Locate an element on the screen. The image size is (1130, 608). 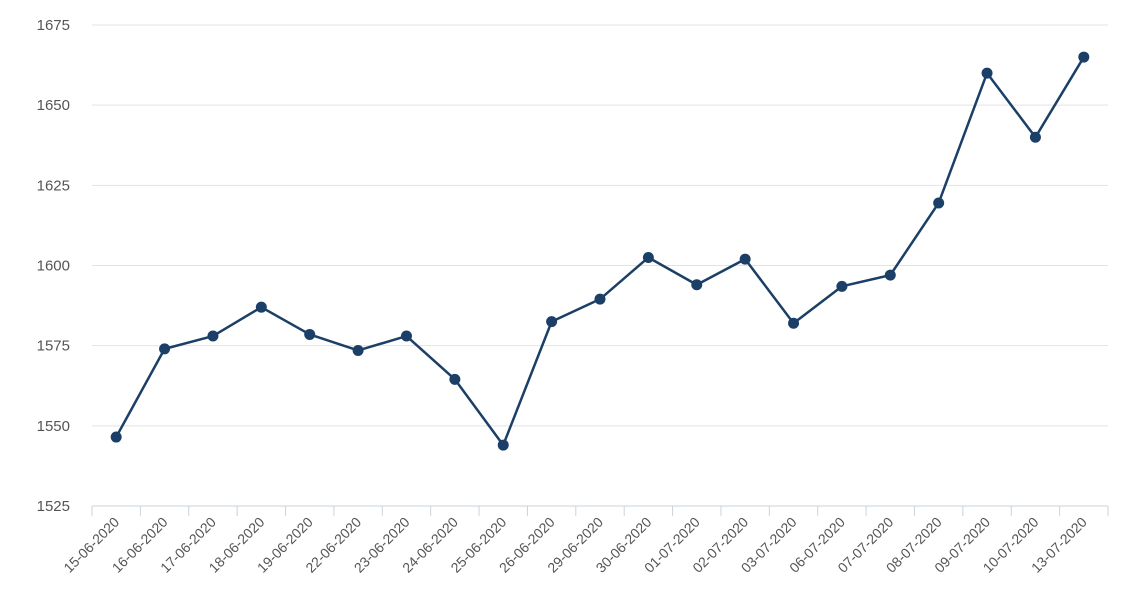
y-tick-label: 1600 is located at coordinates (53, 266).